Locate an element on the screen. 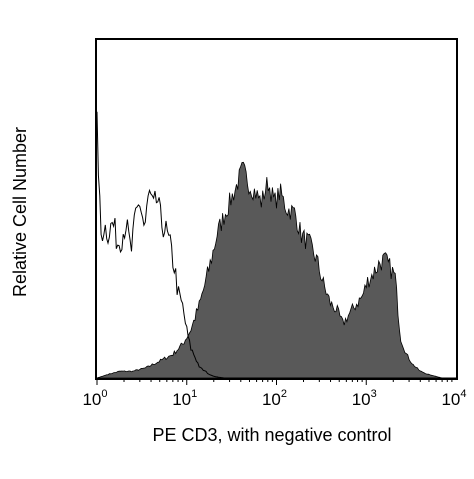 The image size is (474, 479). x-tick-label: 10² is located at coordinates (274, 398).